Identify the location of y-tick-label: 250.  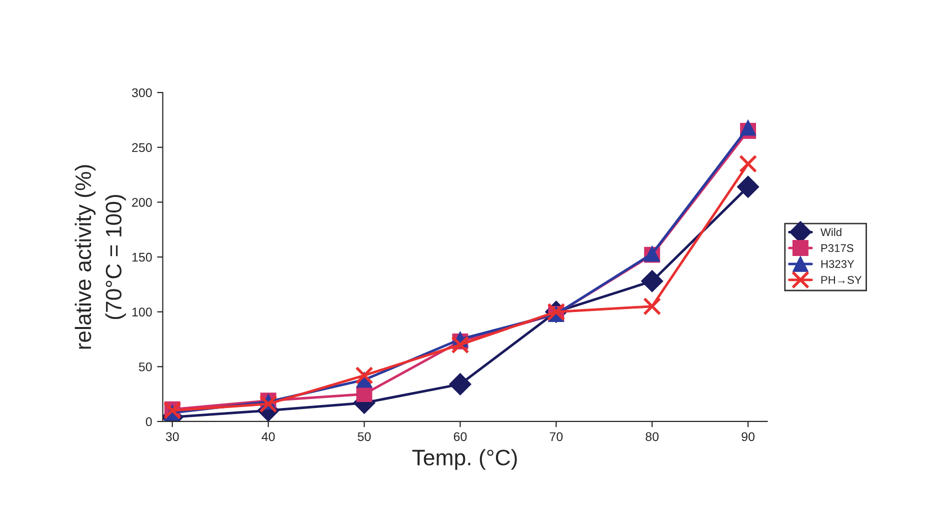
(142, 147).